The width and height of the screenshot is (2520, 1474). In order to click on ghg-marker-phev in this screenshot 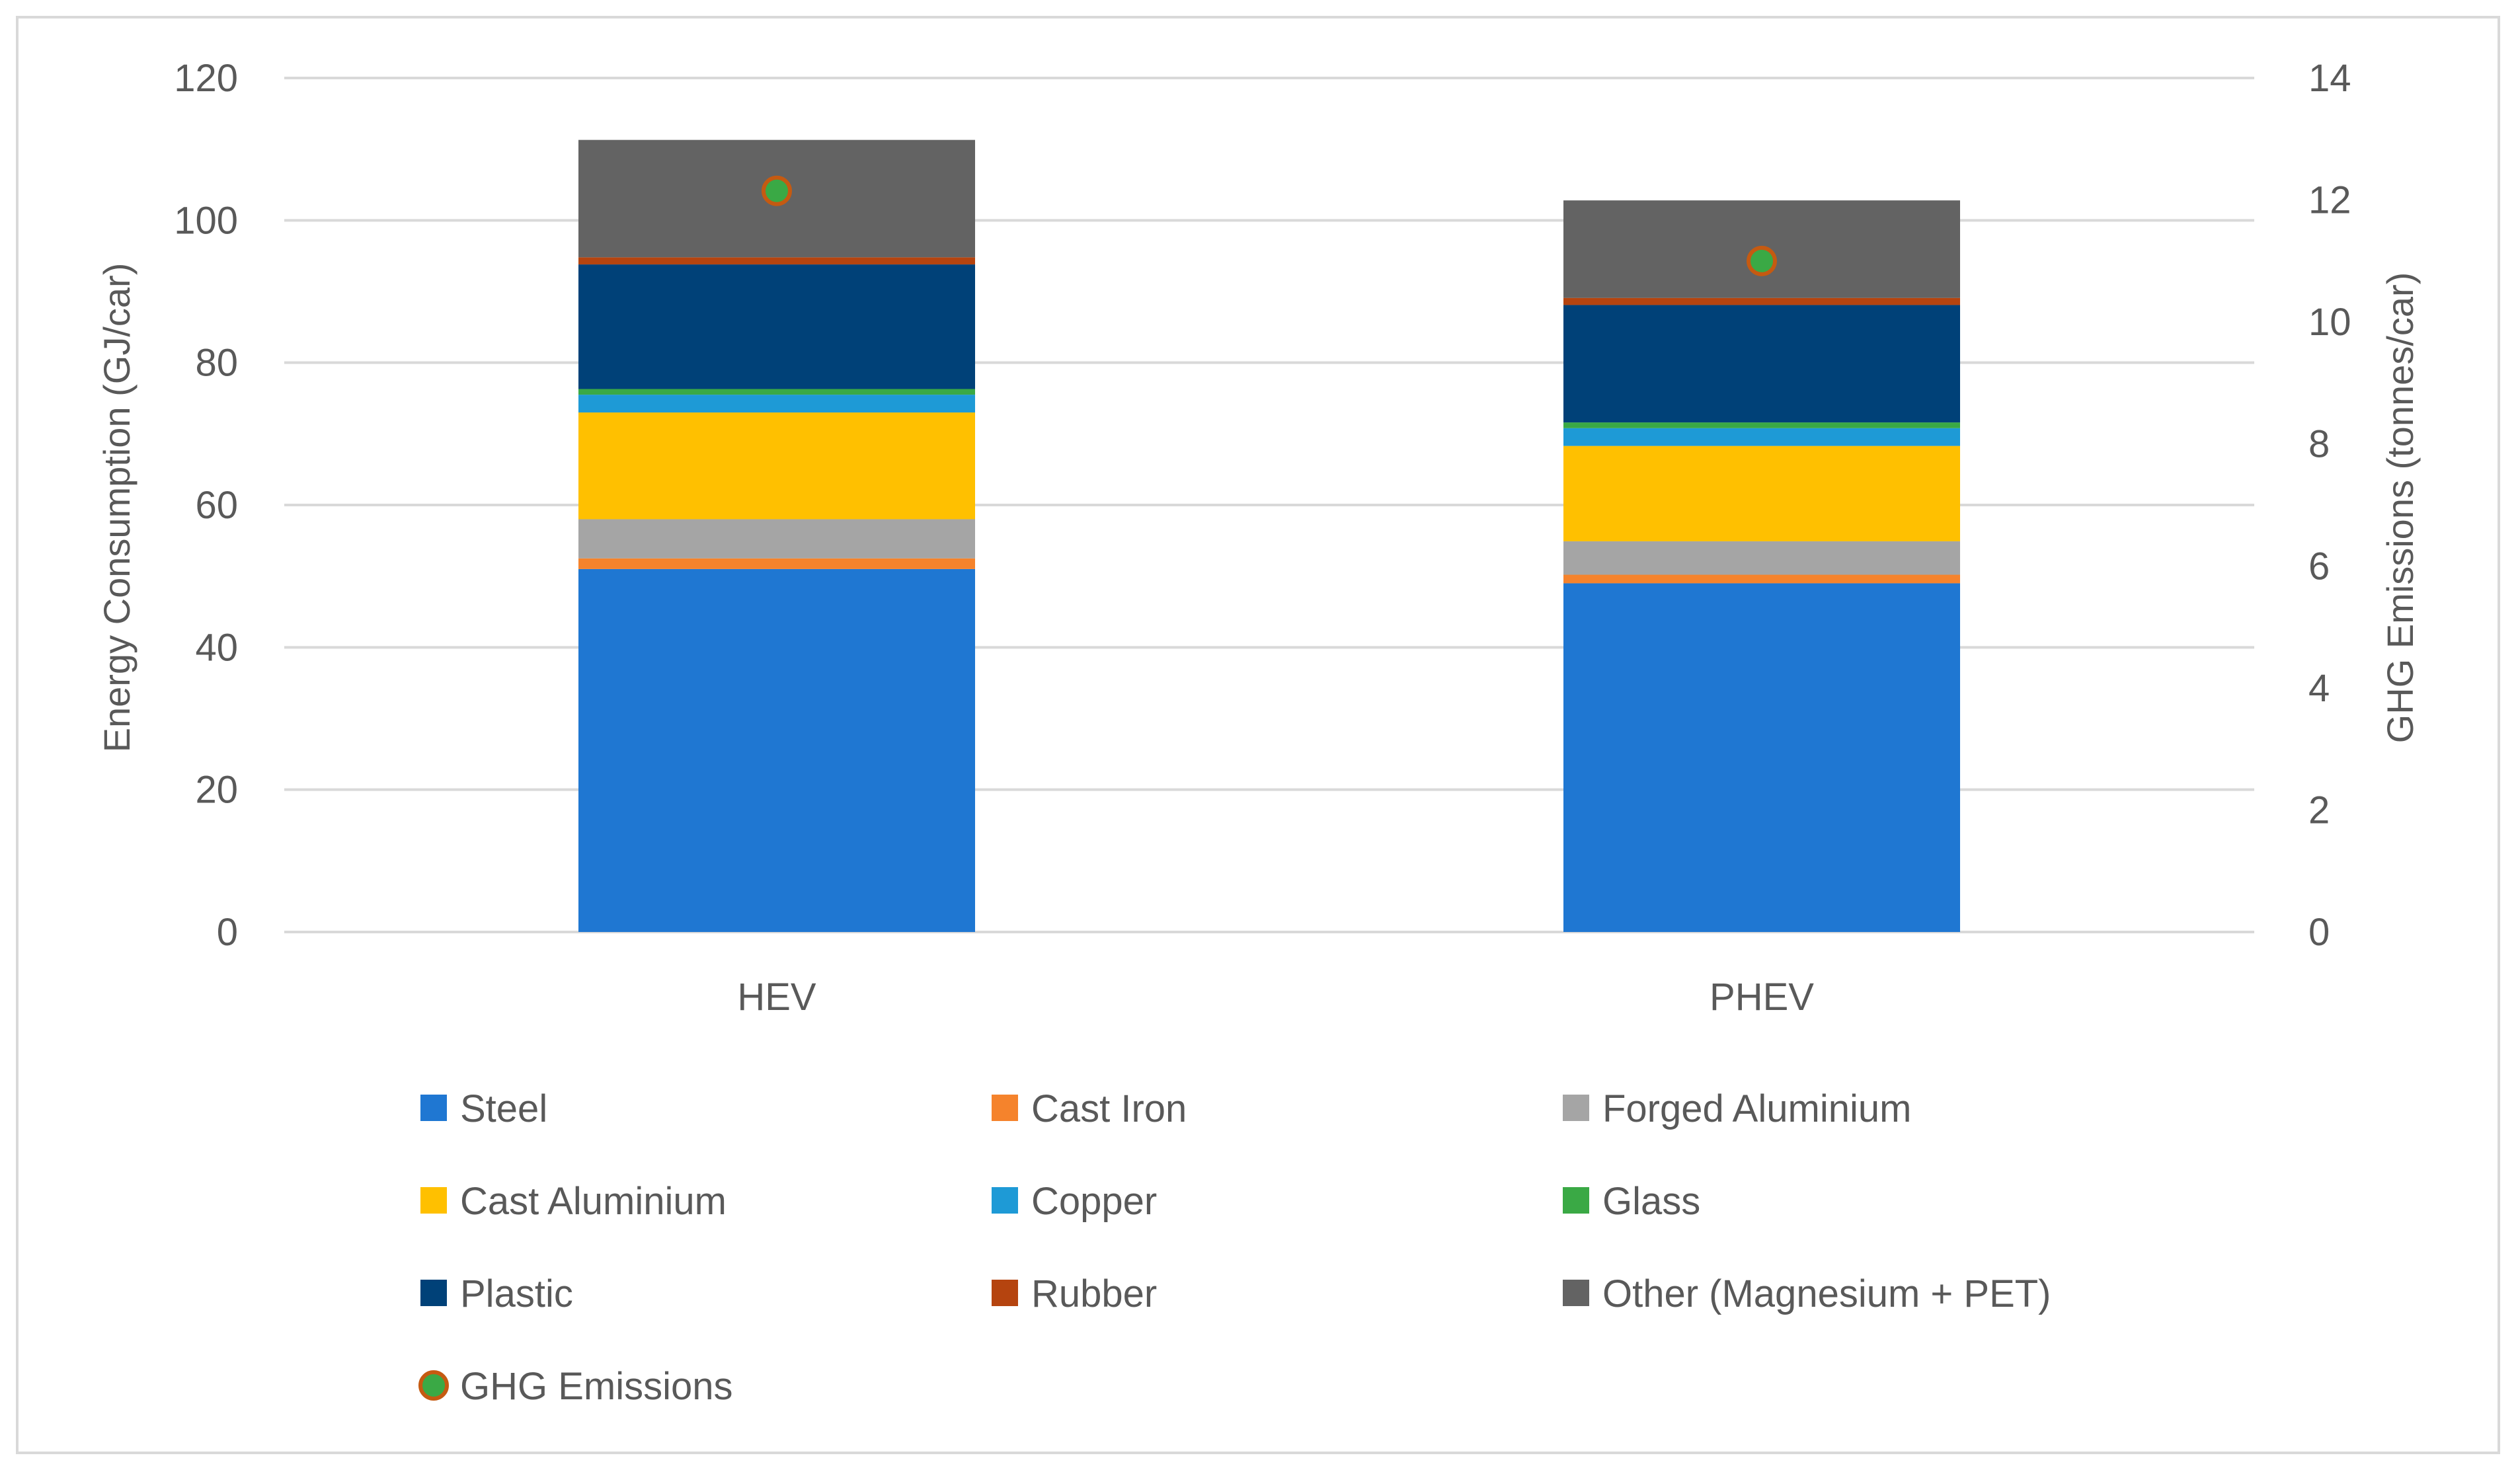, I will do `click(1762, 260)`.